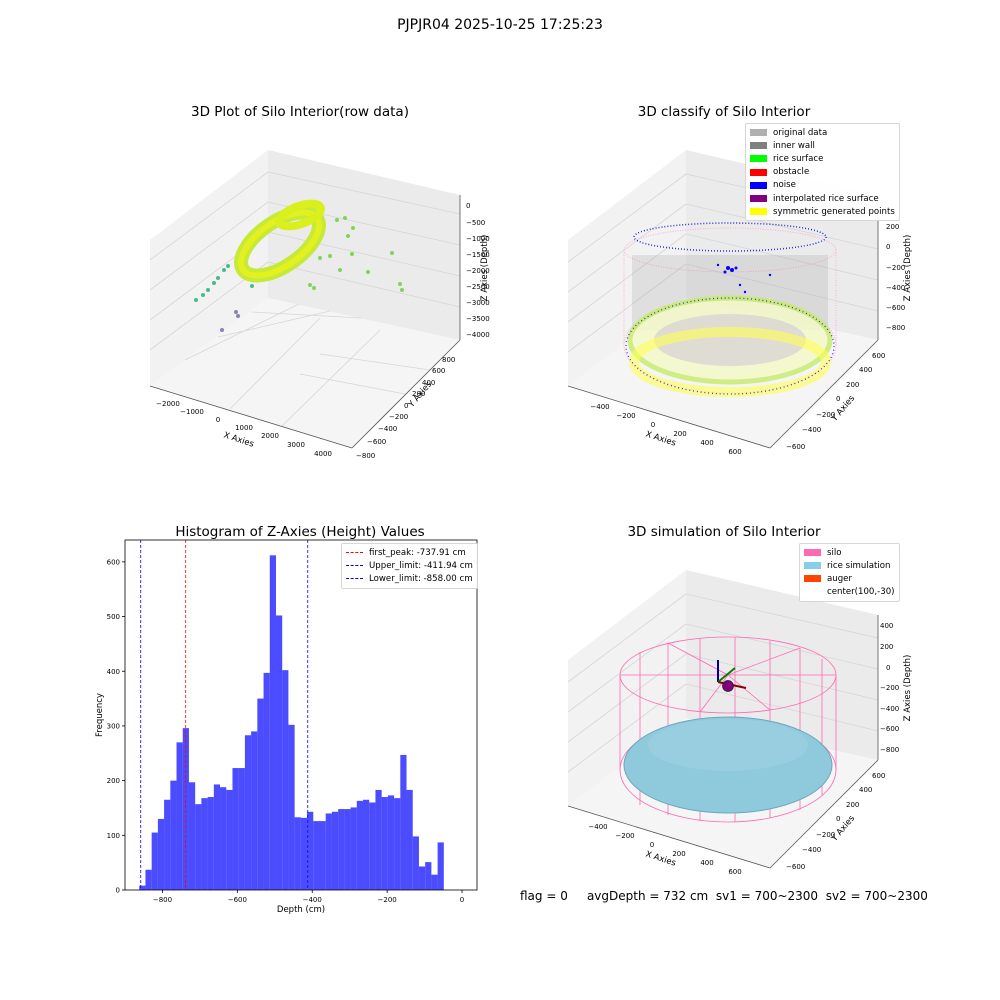 Image resolution: width=1000 pixels, height=1000 pixels. What do you see at coordinates (475, 223) in the screenshot?
I see `tick-label: −500` at bounding box center [475, 223].